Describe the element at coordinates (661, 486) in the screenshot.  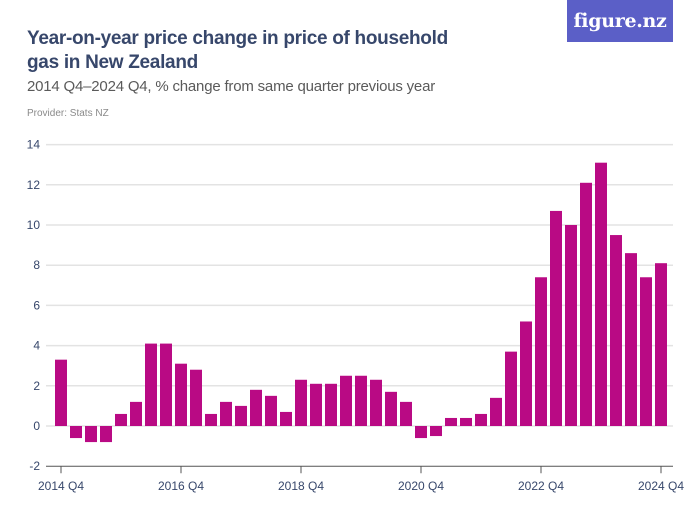
I see `x-tick-label: 2024 Q4` at that location.